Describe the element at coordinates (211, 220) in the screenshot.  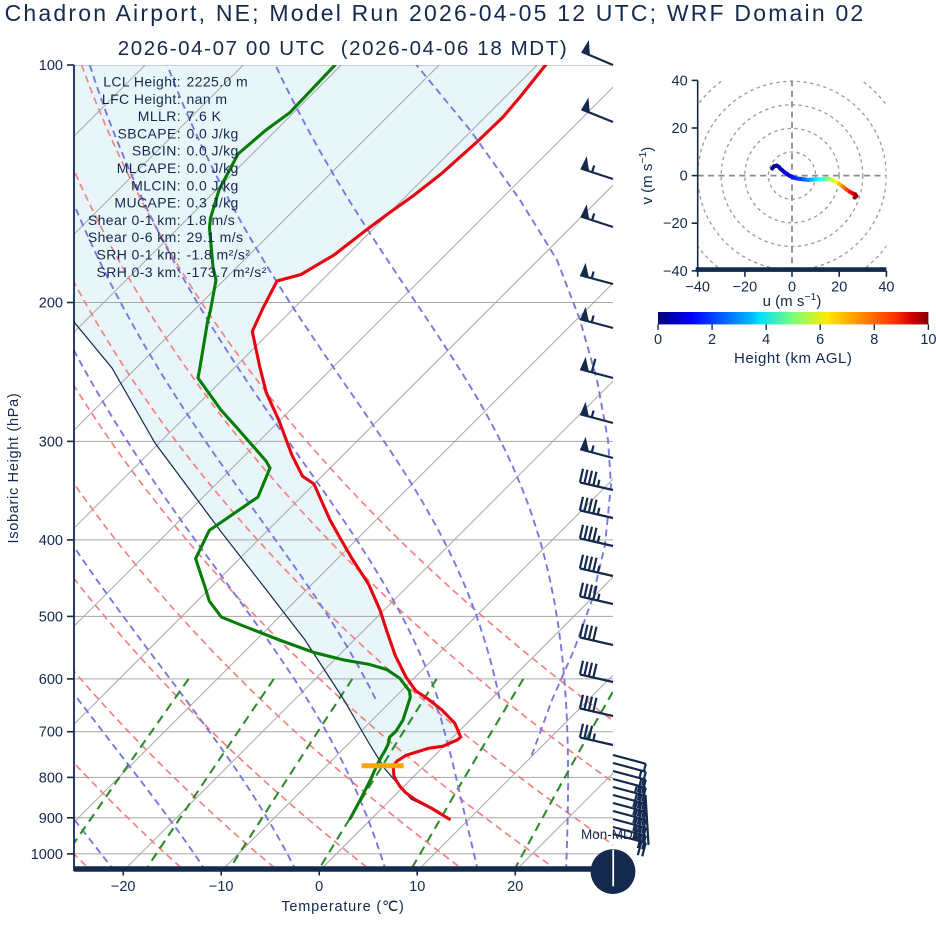
I see `svg-text: 1.8 m/s` at that location.